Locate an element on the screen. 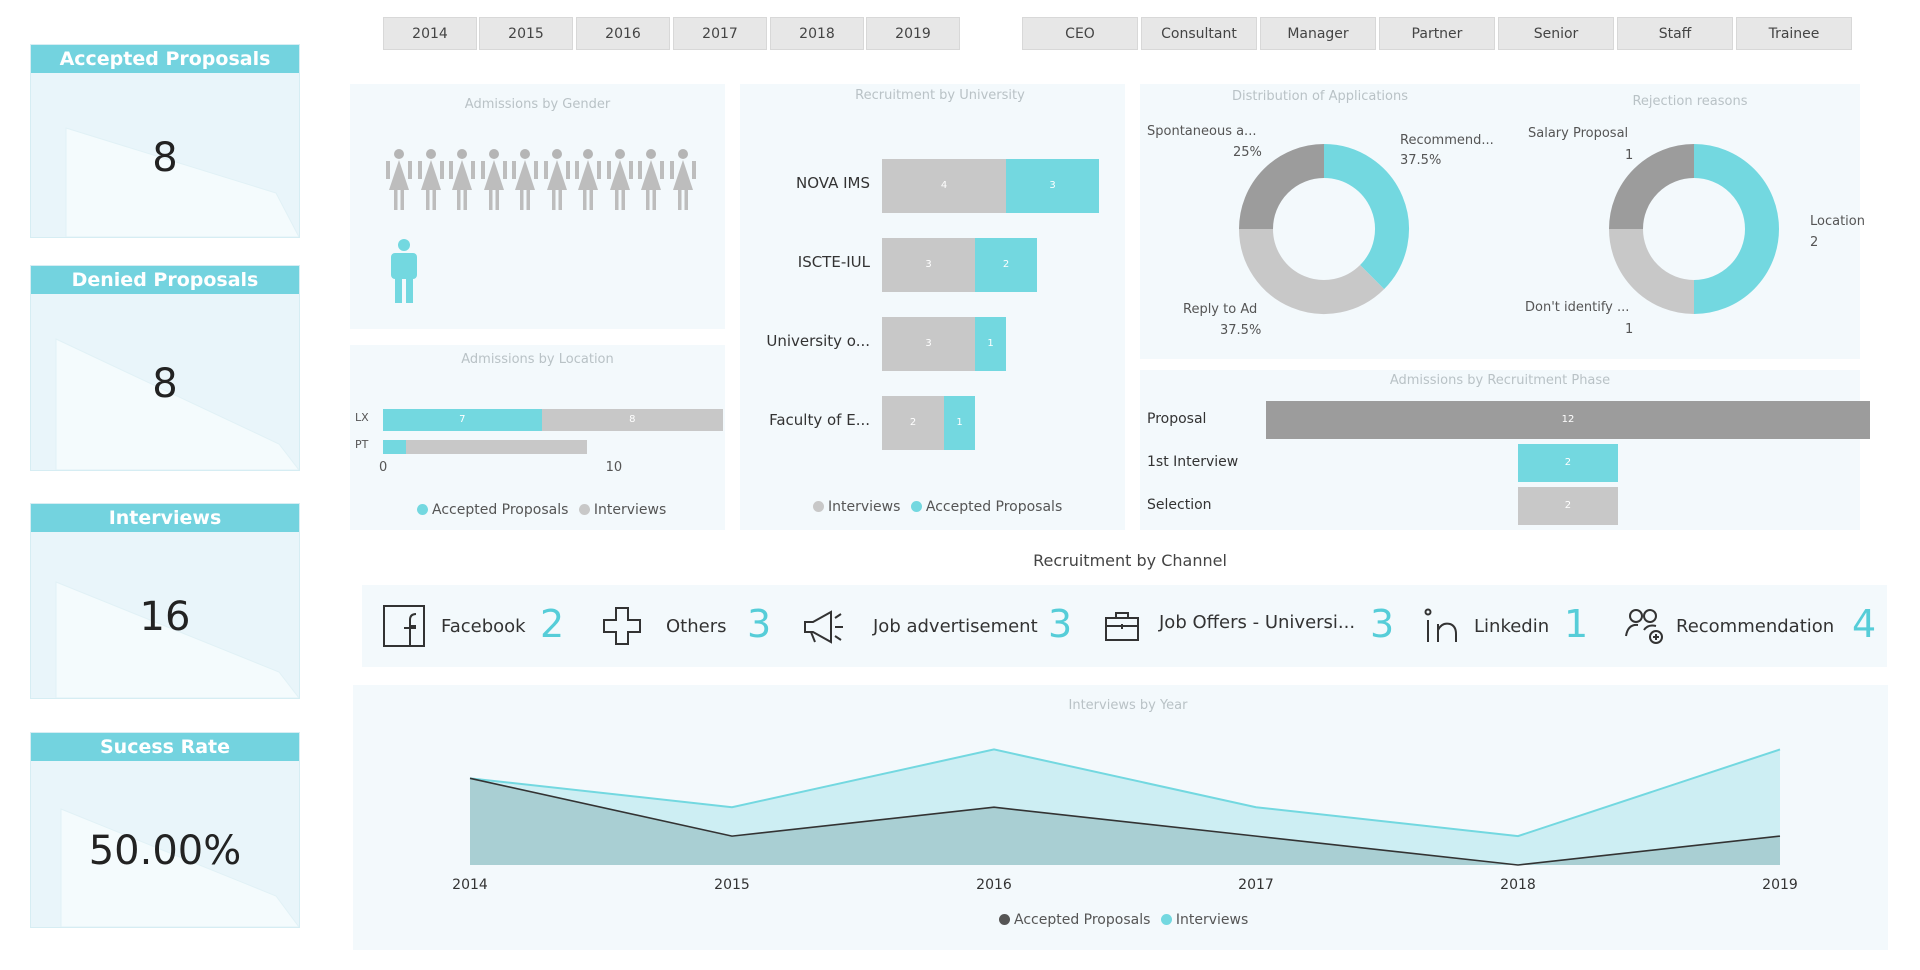  channel-label: Recommendation is located at coordinates (1755, 626).